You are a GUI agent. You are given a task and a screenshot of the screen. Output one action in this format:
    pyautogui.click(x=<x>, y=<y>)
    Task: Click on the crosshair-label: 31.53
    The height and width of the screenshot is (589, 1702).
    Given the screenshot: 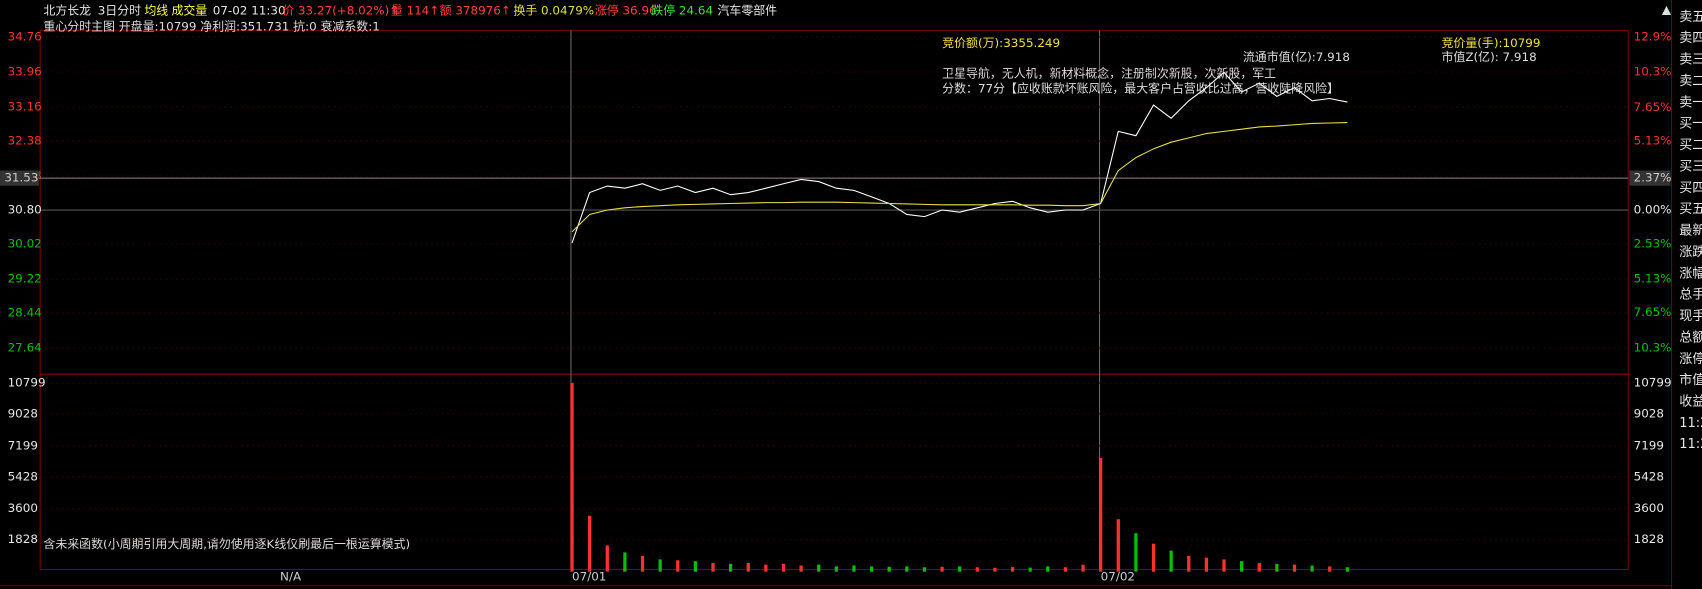 What is the action you would take?
    pyautogui.click(x=21, y=178)
    